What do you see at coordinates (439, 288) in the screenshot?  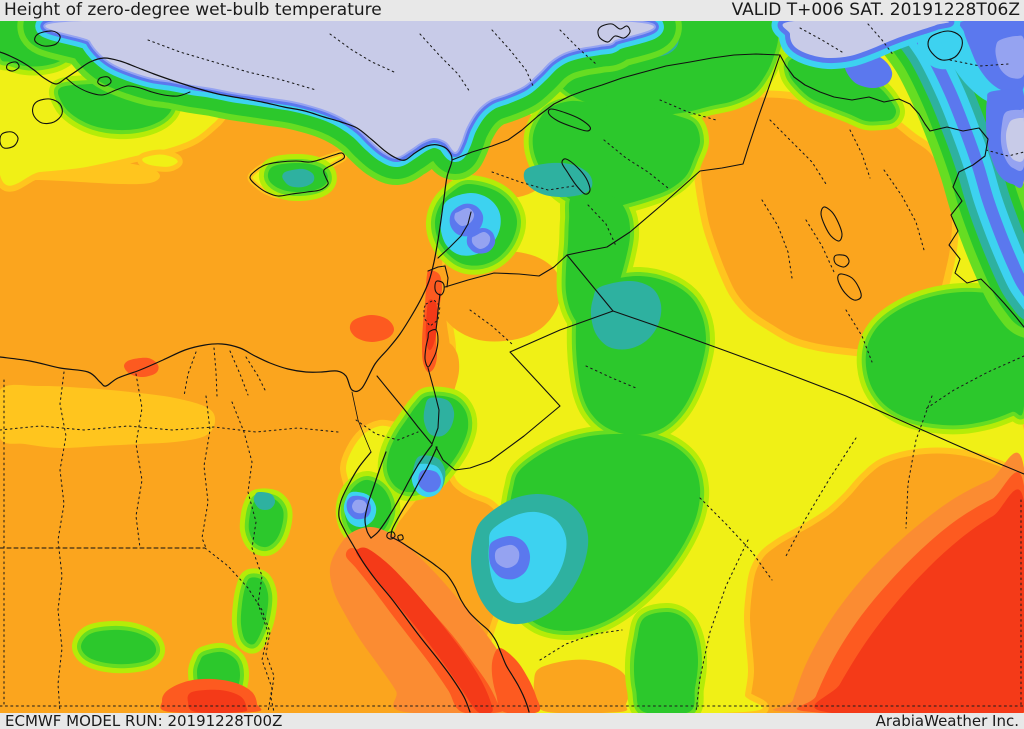 I see `lake-galilee` at bounding box center [439, 288].